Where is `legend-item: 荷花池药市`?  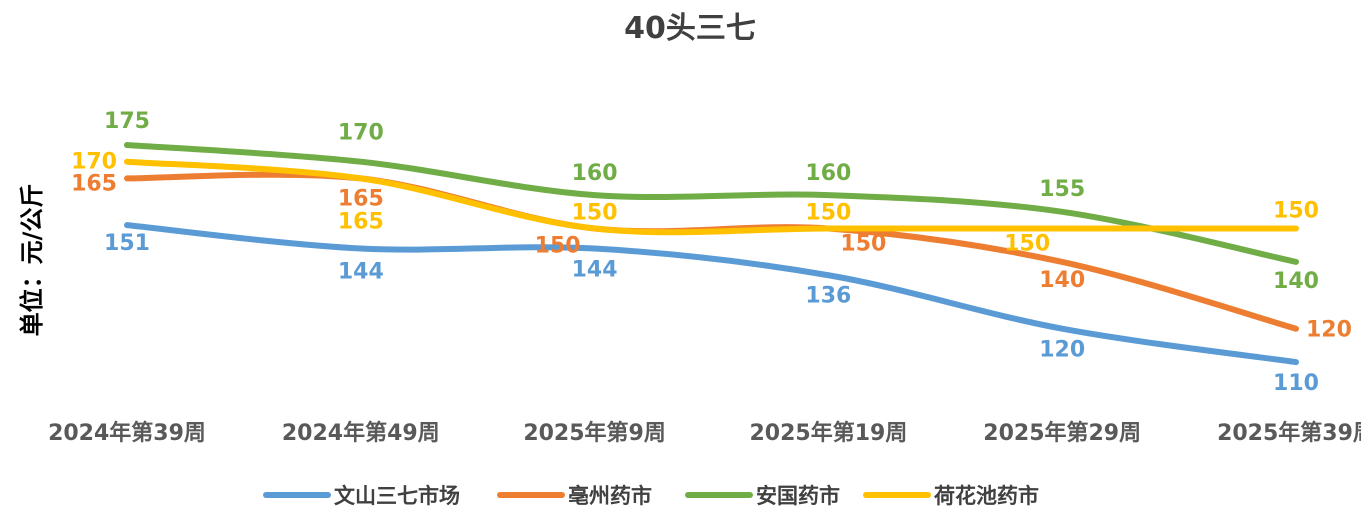 legend-item: 荷花池药市 is located at coordinates (951, 496).